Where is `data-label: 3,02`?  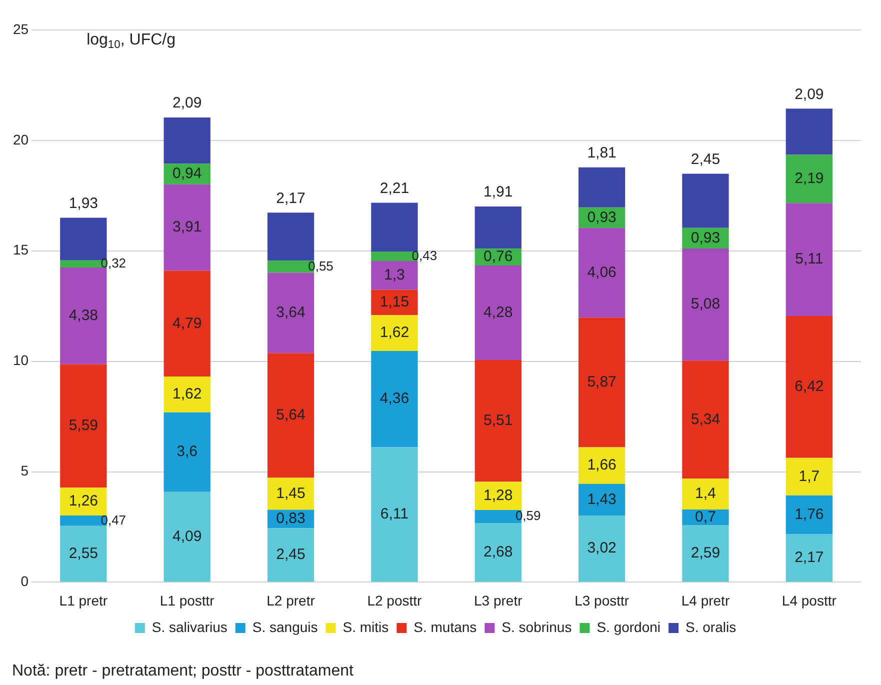
data-label: 3,02 is located at coordinates (601, 548).